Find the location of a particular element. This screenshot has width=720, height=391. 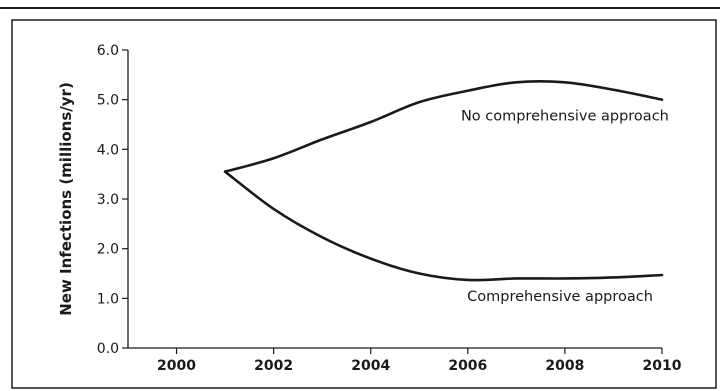

x-tick-label: 2006 is located at coordinates (467, 366).